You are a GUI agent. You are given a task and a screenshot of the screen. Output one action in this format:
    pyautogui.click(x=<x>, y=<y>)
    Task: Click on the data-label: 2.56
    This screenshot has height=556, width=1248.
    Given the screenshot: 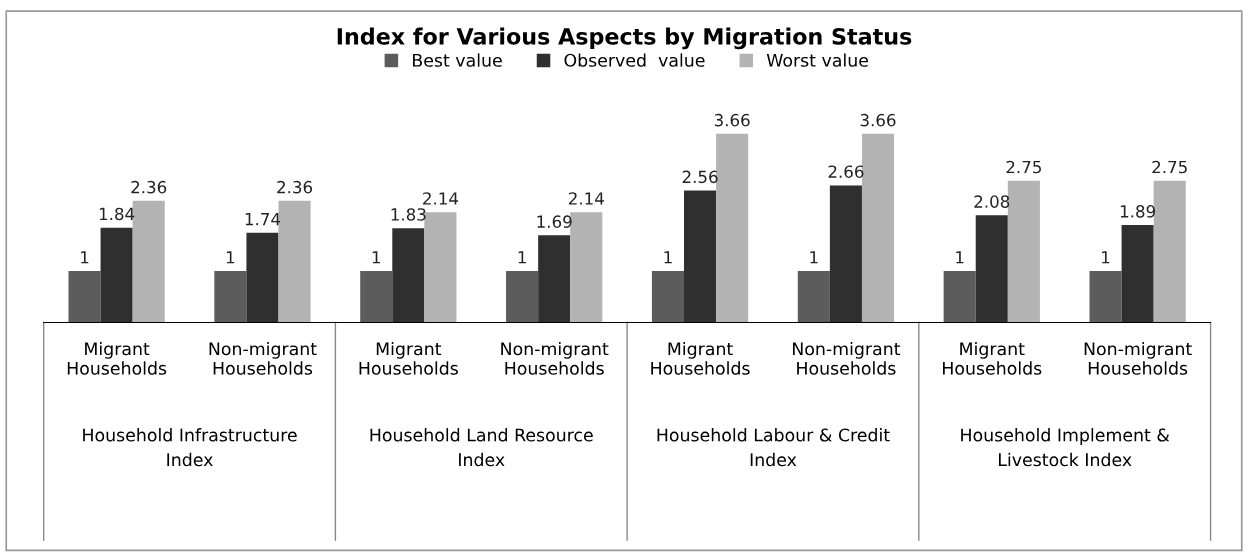 What is the action you would take?
    pyautogui.click(x=700, y=177)
    